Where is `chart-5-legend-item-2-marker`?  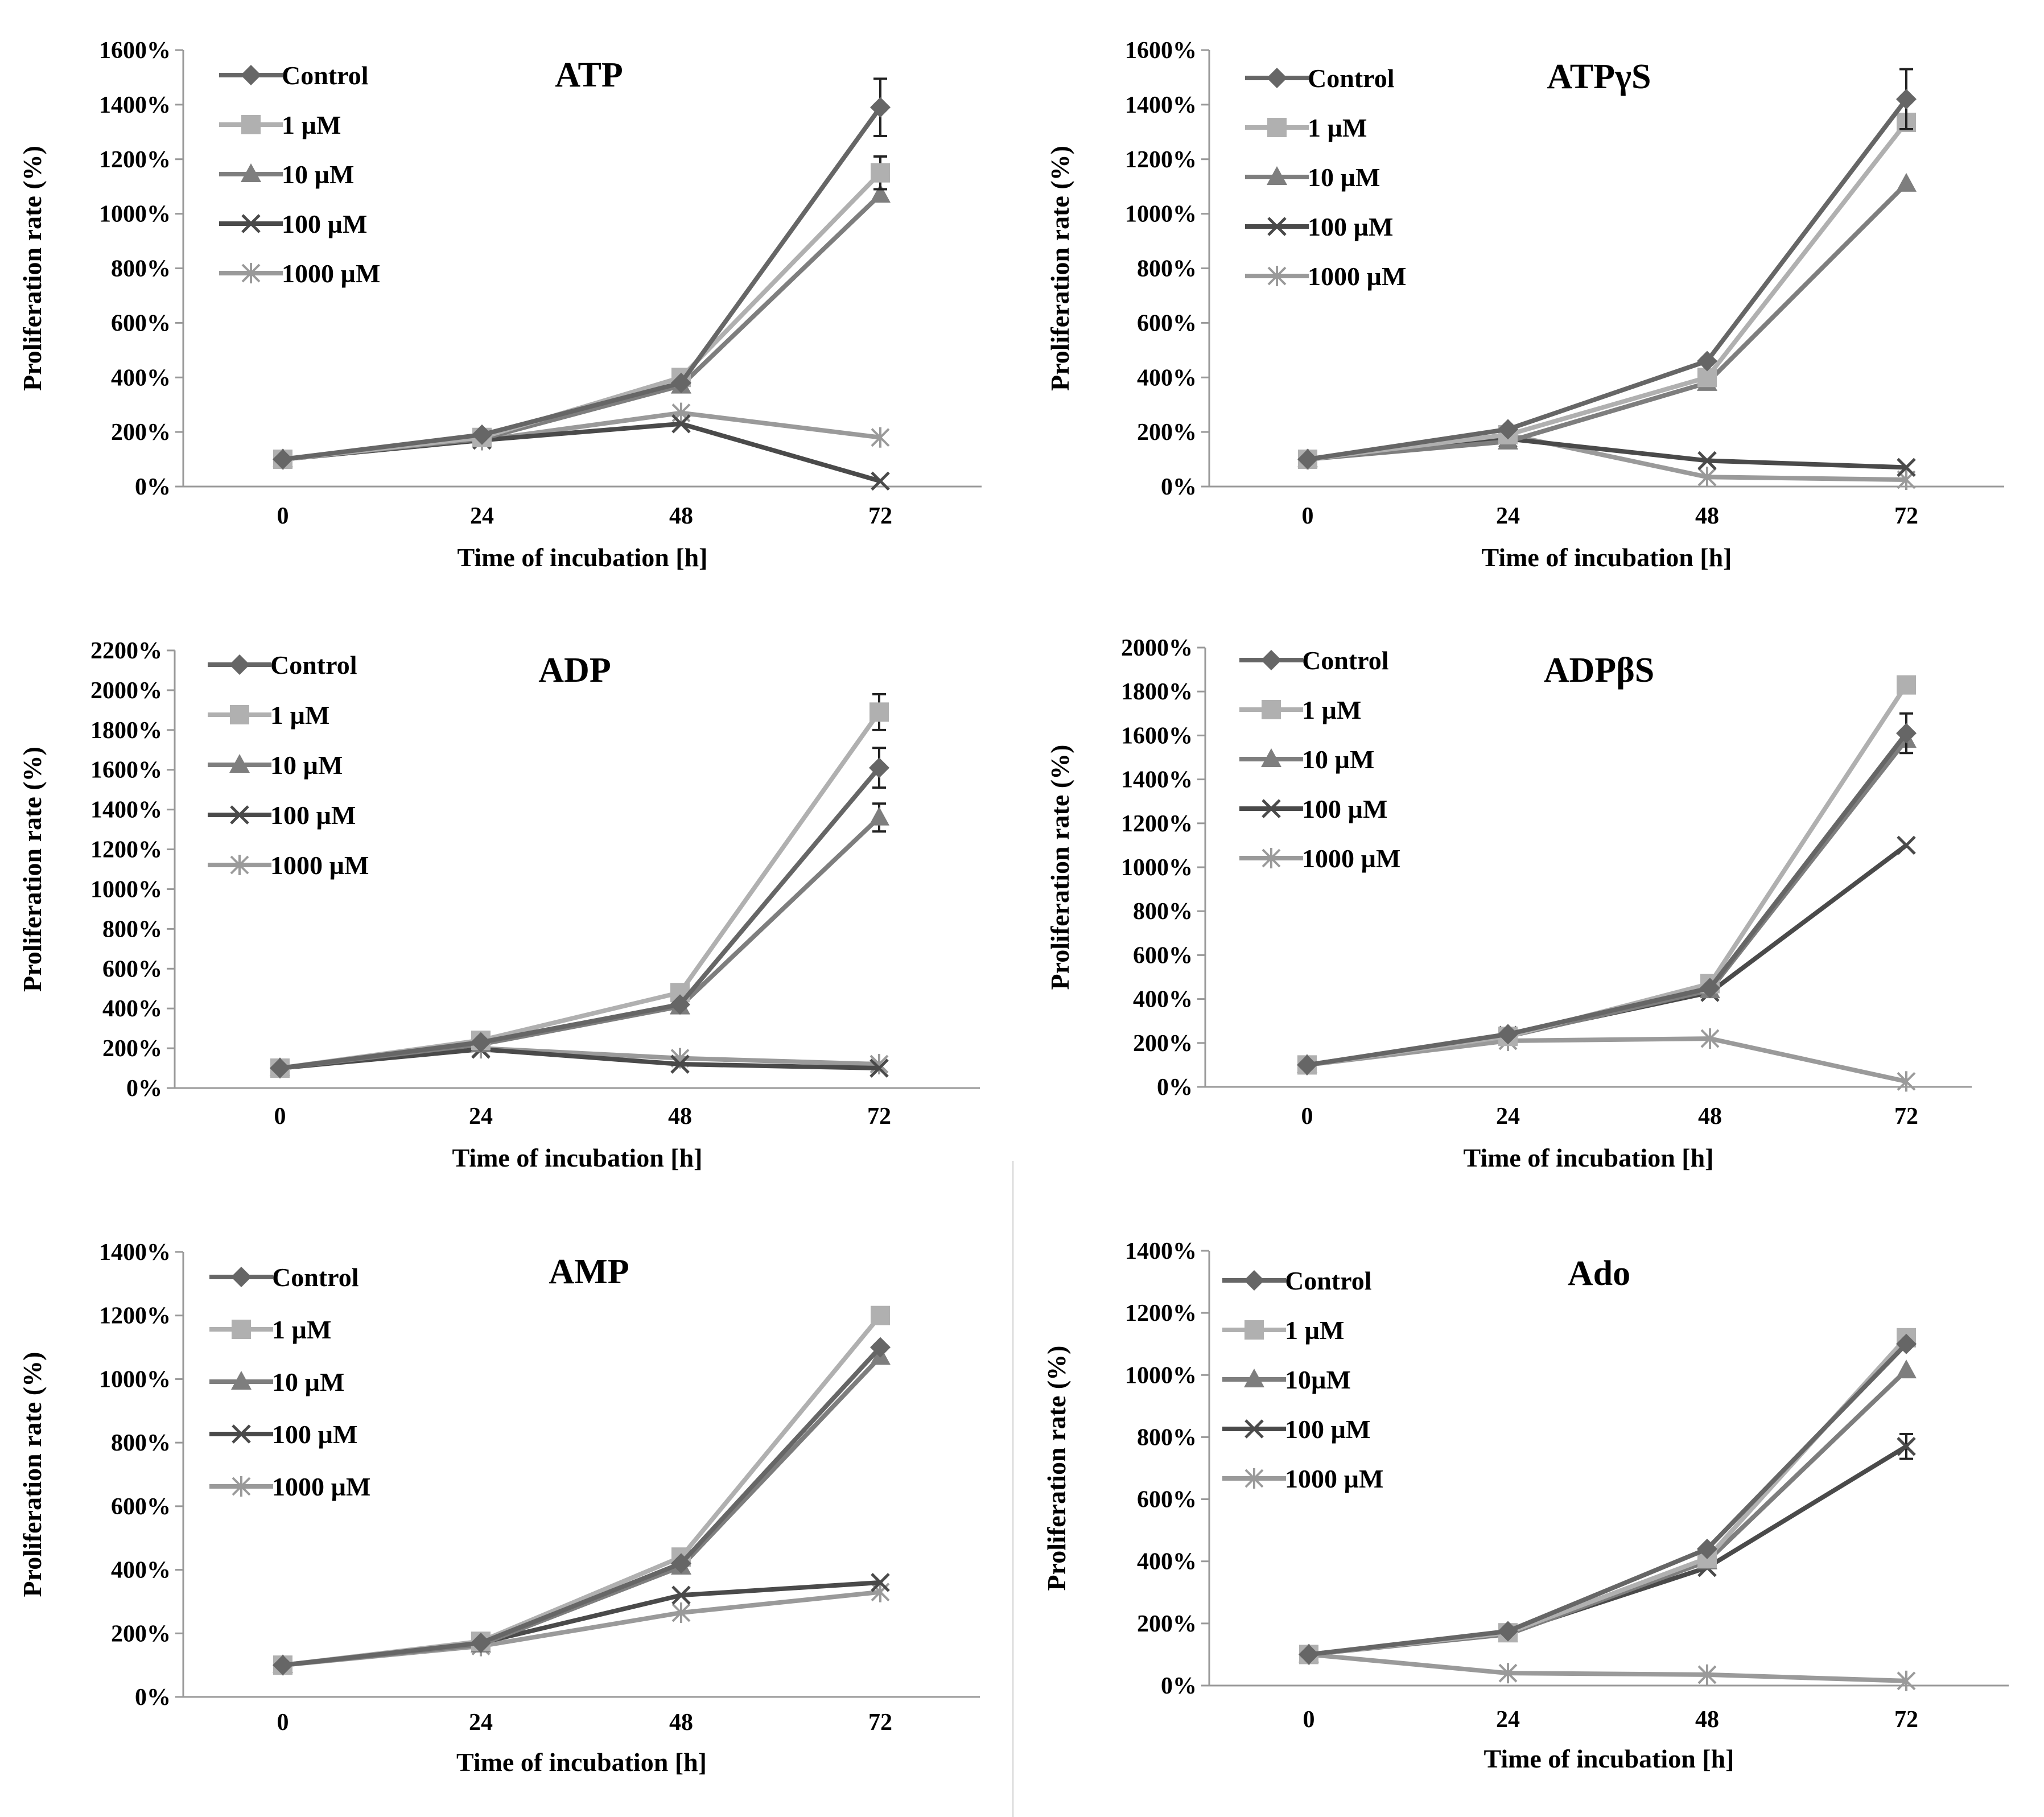
chart-5-legend-item-2-marker is located at coordinates (241, 1329).